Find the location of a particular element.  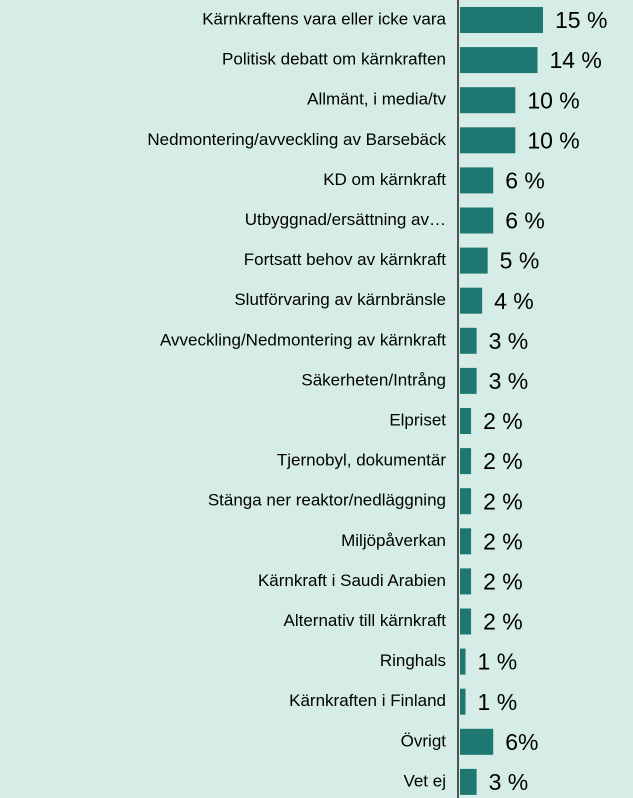

category-label: Nedmontering/avveckling av Barsebäck is located at coordinates (296, 139).